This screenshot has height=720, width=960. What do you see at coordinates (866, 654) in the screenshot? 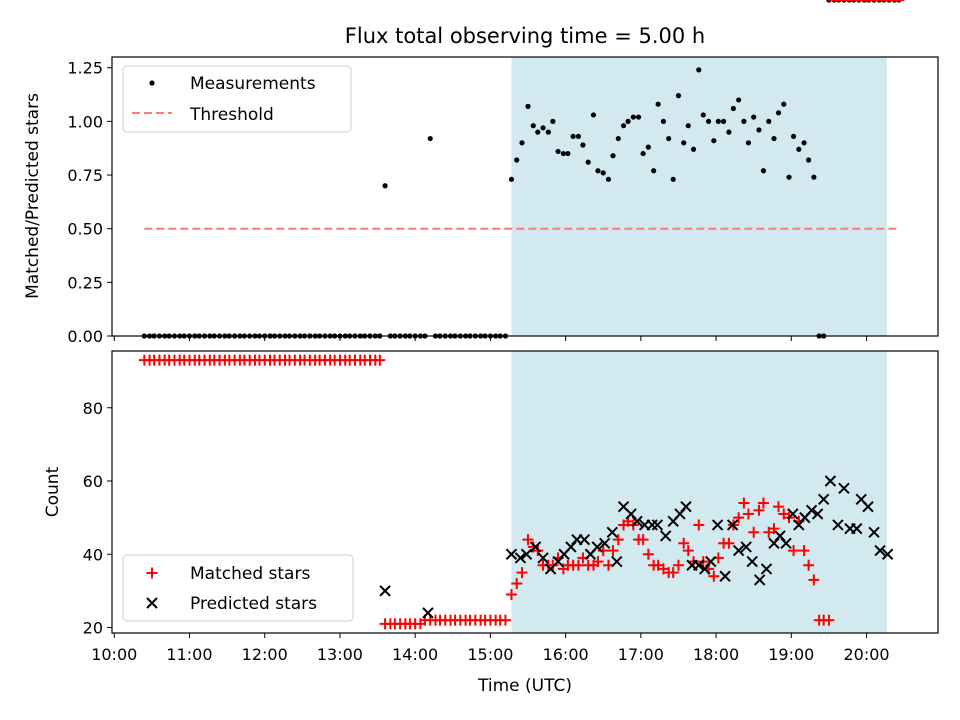
I see `x-tick-label: 20:00` at bounding box center [866, 654].